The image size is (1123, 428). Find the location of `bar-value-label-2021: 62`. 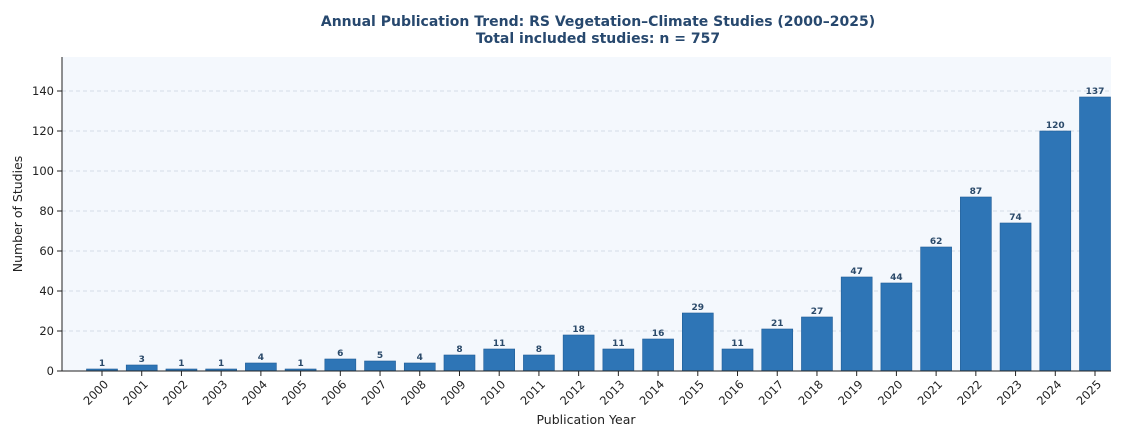

bar-value-label-2021: 62 is located at coordinates (936, 242).